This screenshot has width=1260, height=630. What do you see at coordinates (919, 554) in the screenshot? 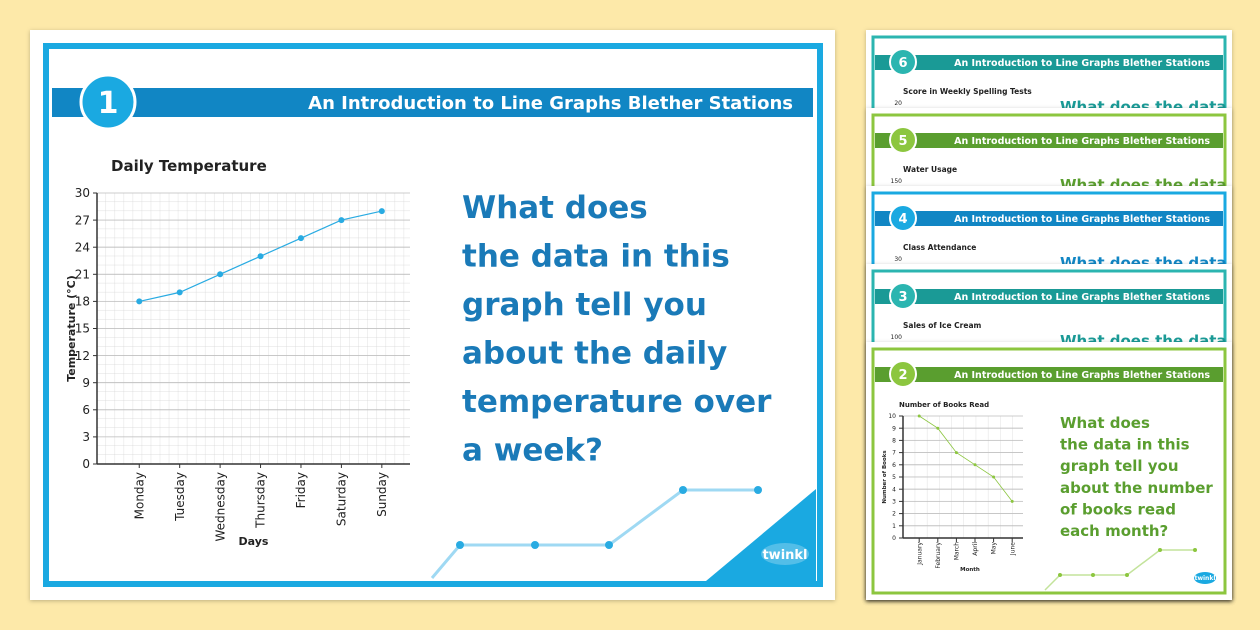
I see `x-tick-label: January` at bounding box center [919, 554].